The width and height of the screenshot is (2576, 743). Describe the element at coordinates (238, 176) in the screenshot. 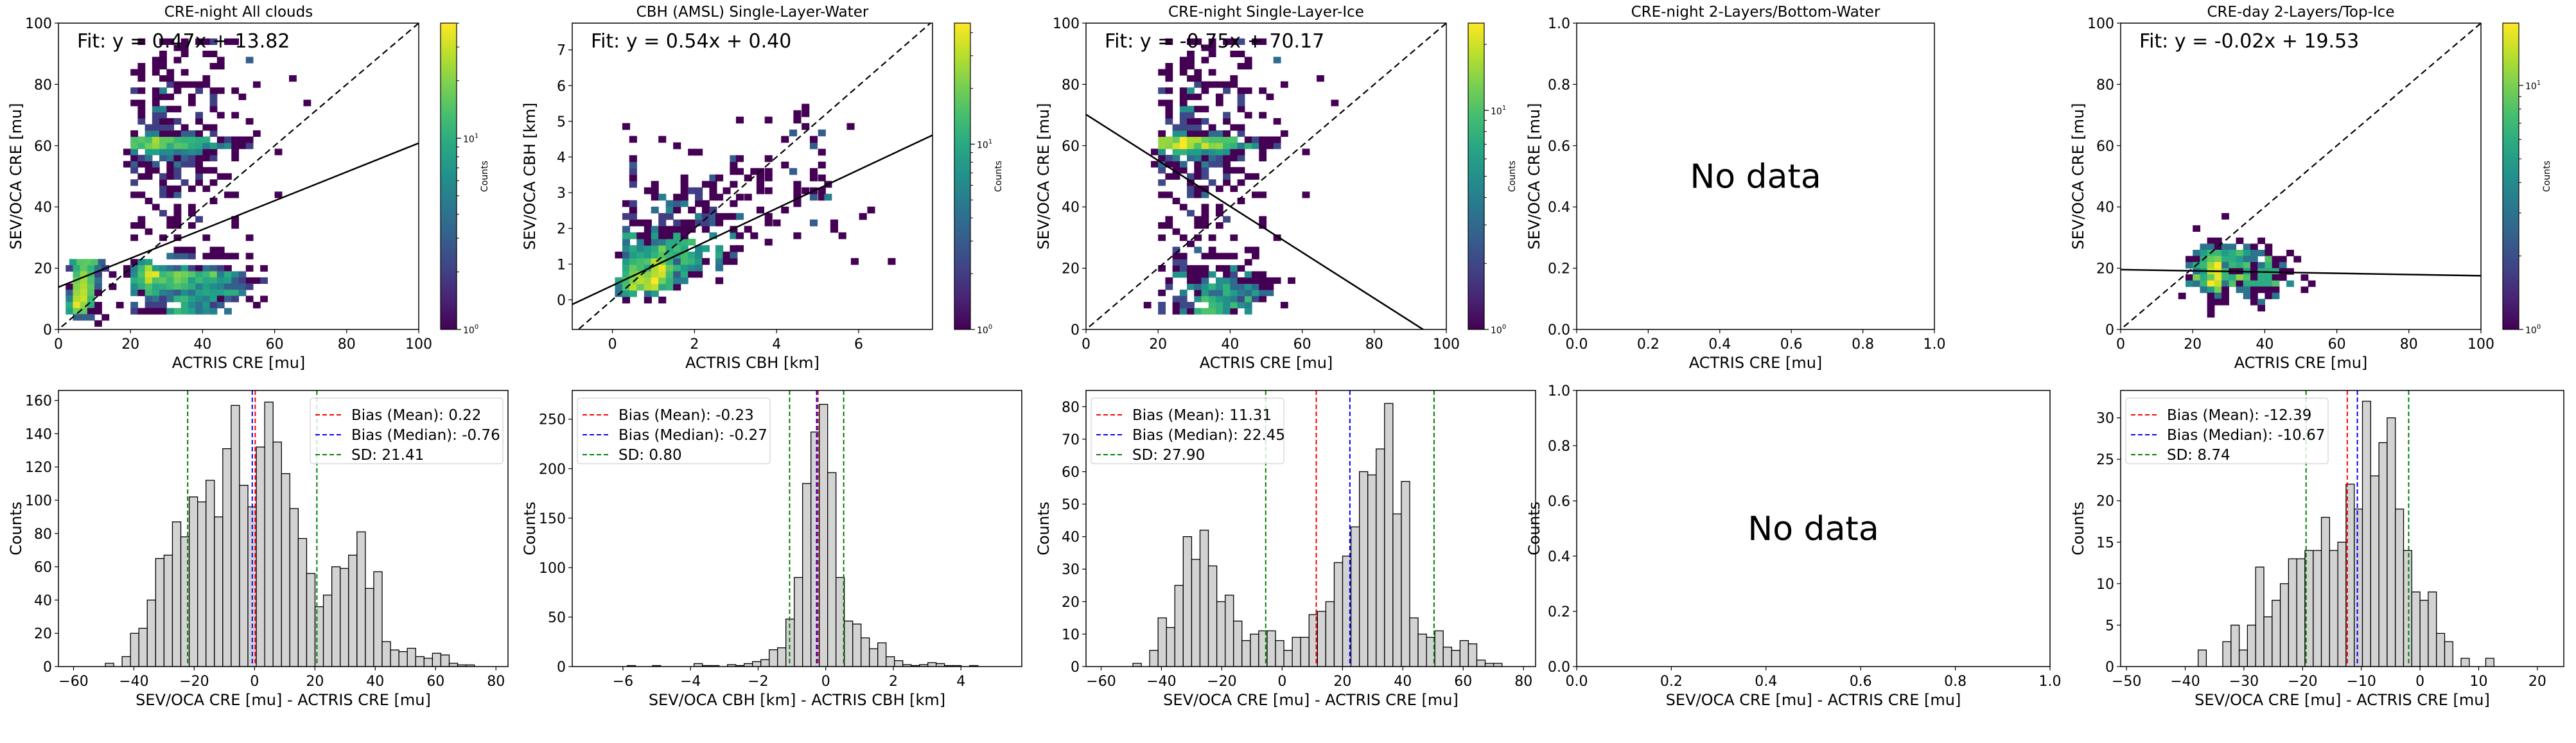

I see `axes-frame` at that location.